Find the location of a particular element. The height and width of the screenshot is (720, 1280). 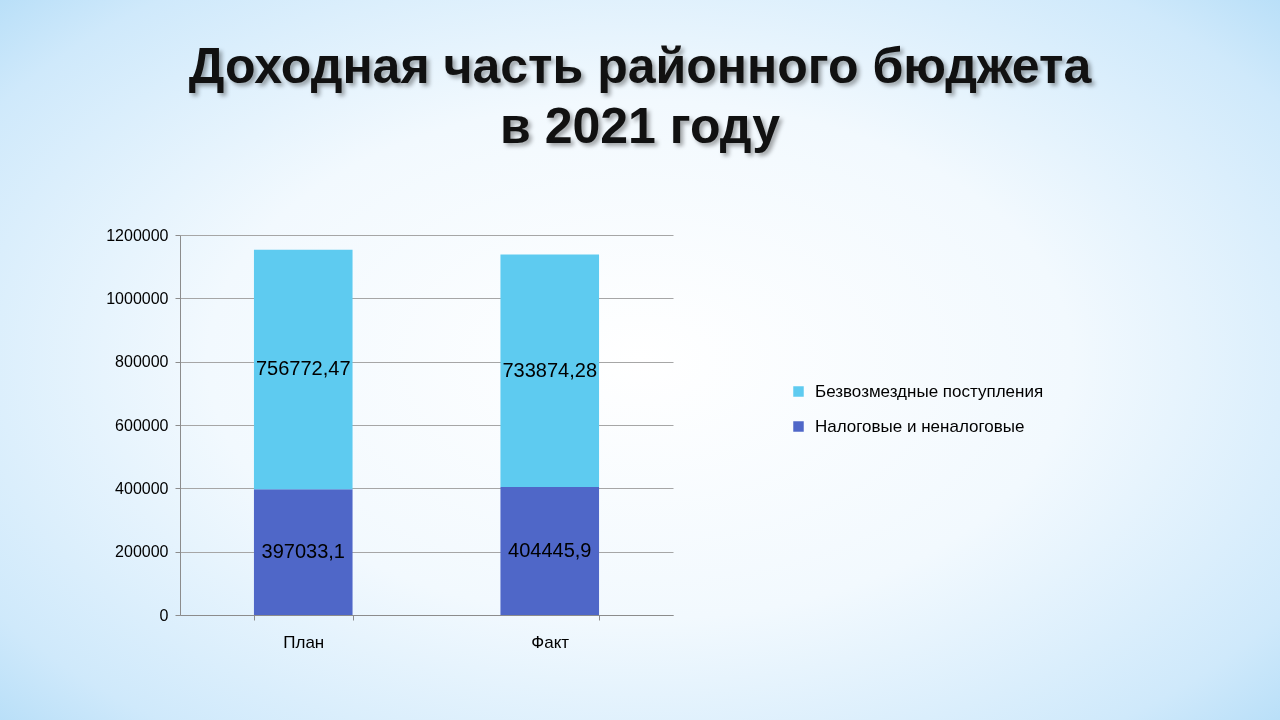

data-label: 733874,28 is located at coordinates (550, 369).